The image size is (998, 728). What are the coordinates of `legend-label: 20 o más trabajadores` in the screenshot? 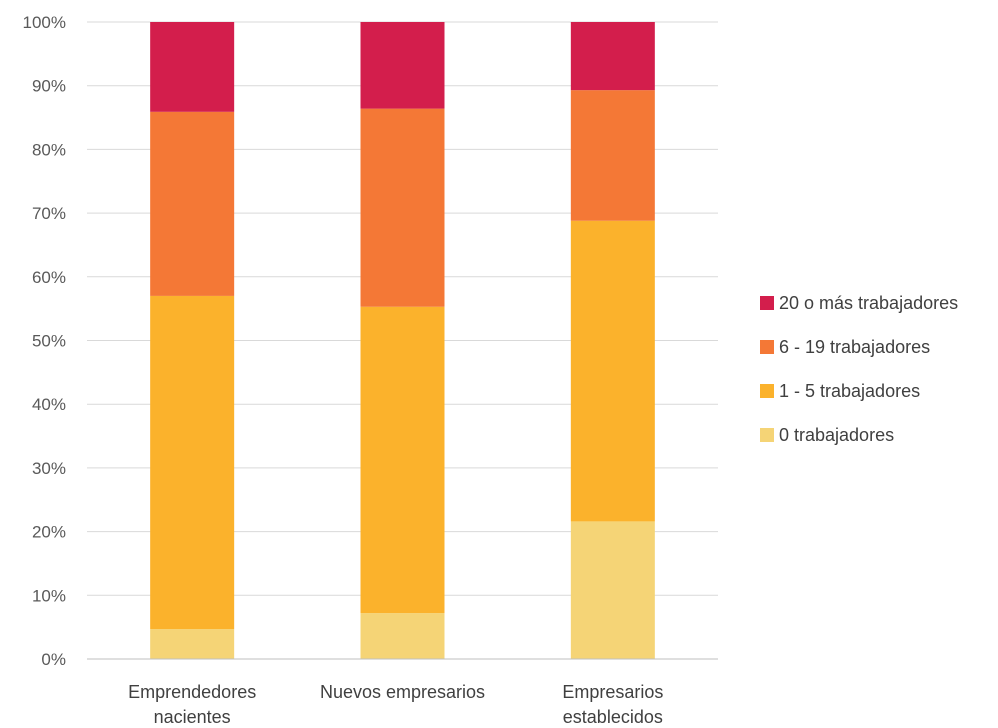 It's located at (868, 303).